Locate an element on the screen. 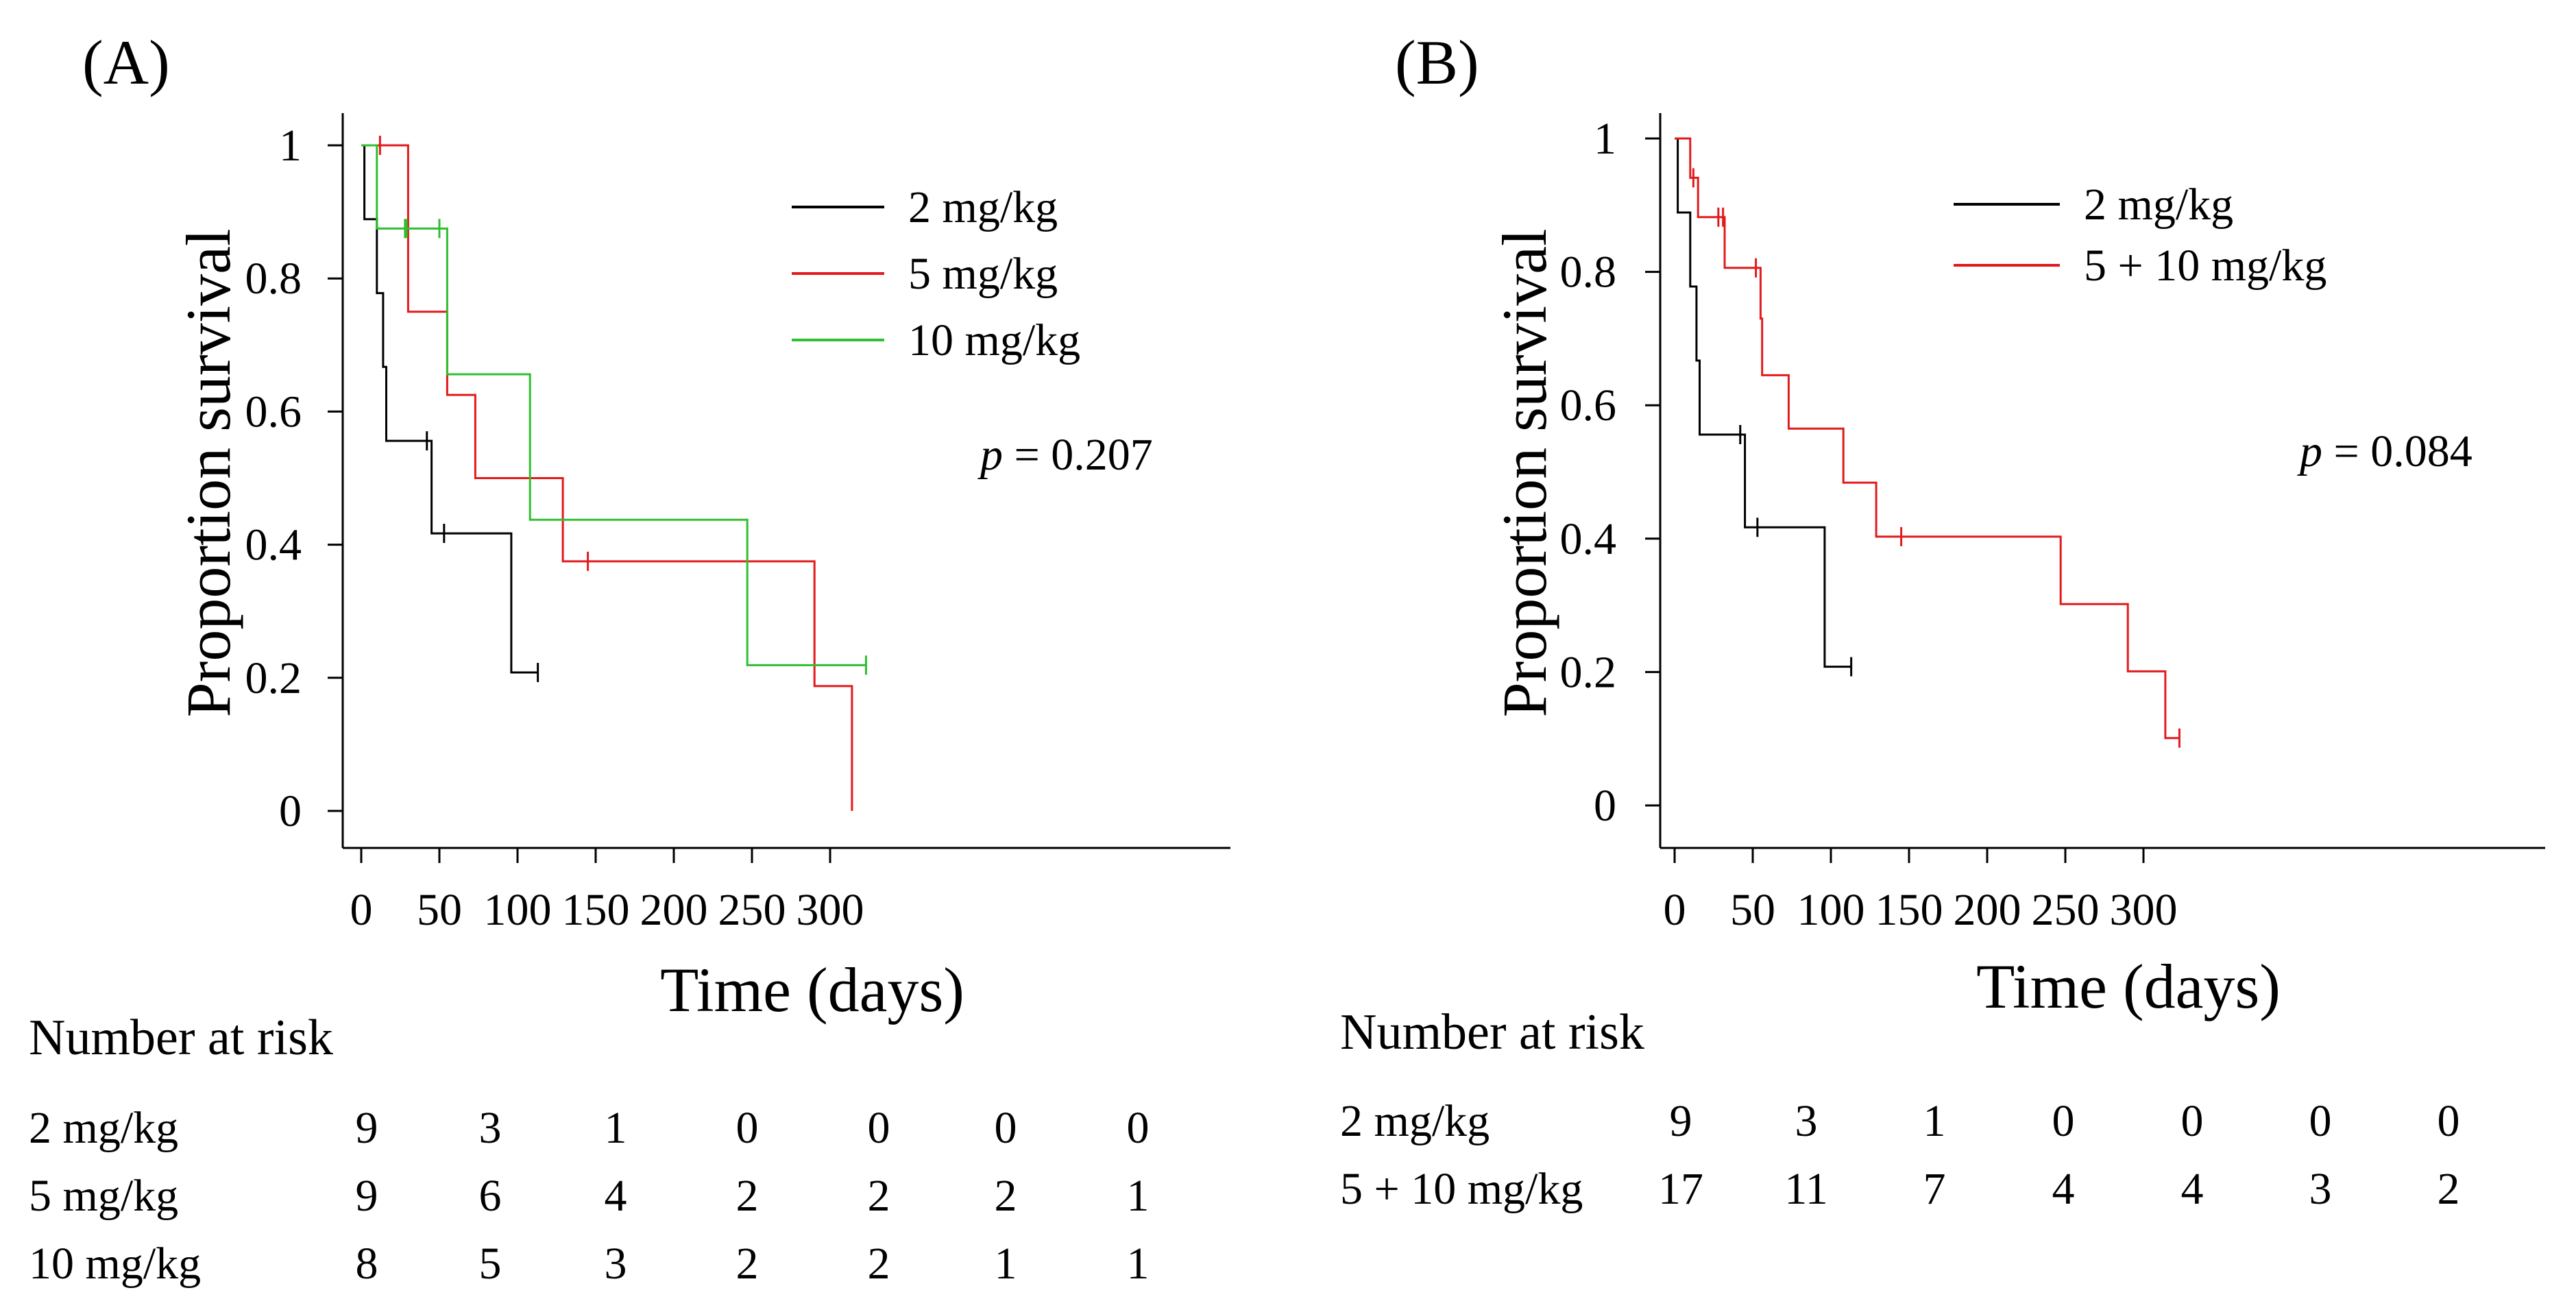 The height and width of the screenshot is (1312, 2576). survival-curve-5-mg-kg is located at coordinates (607, 477).